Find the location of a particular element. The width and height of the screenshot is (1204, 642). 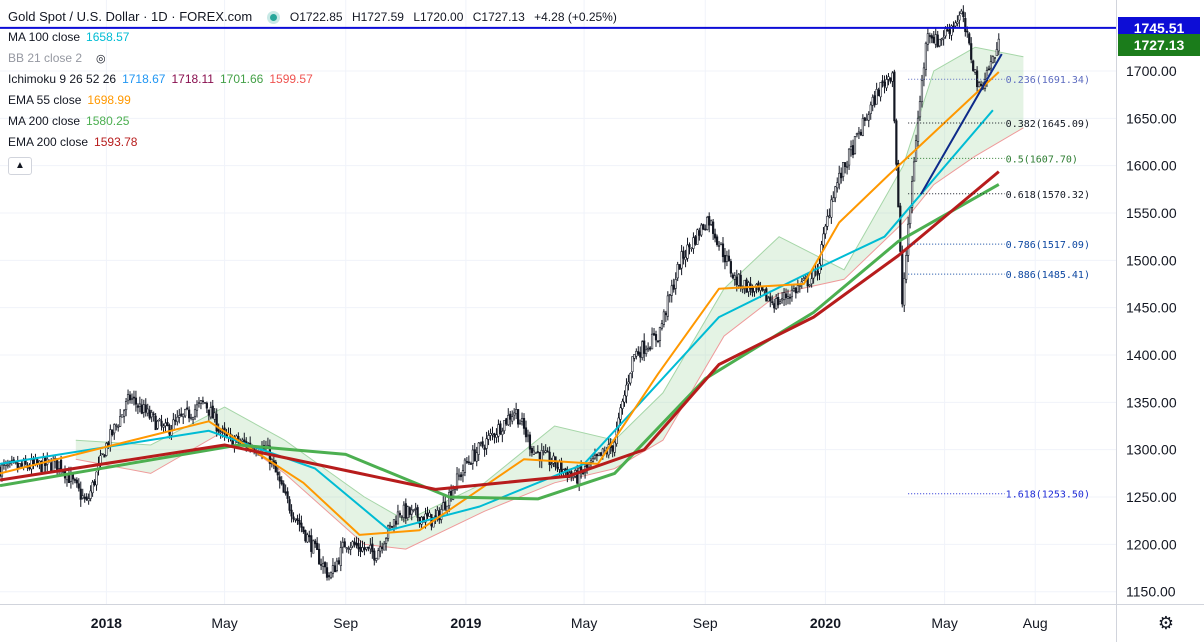

indicator-row: MA 200 close 1580.25 is located at coordinates (315, 121).